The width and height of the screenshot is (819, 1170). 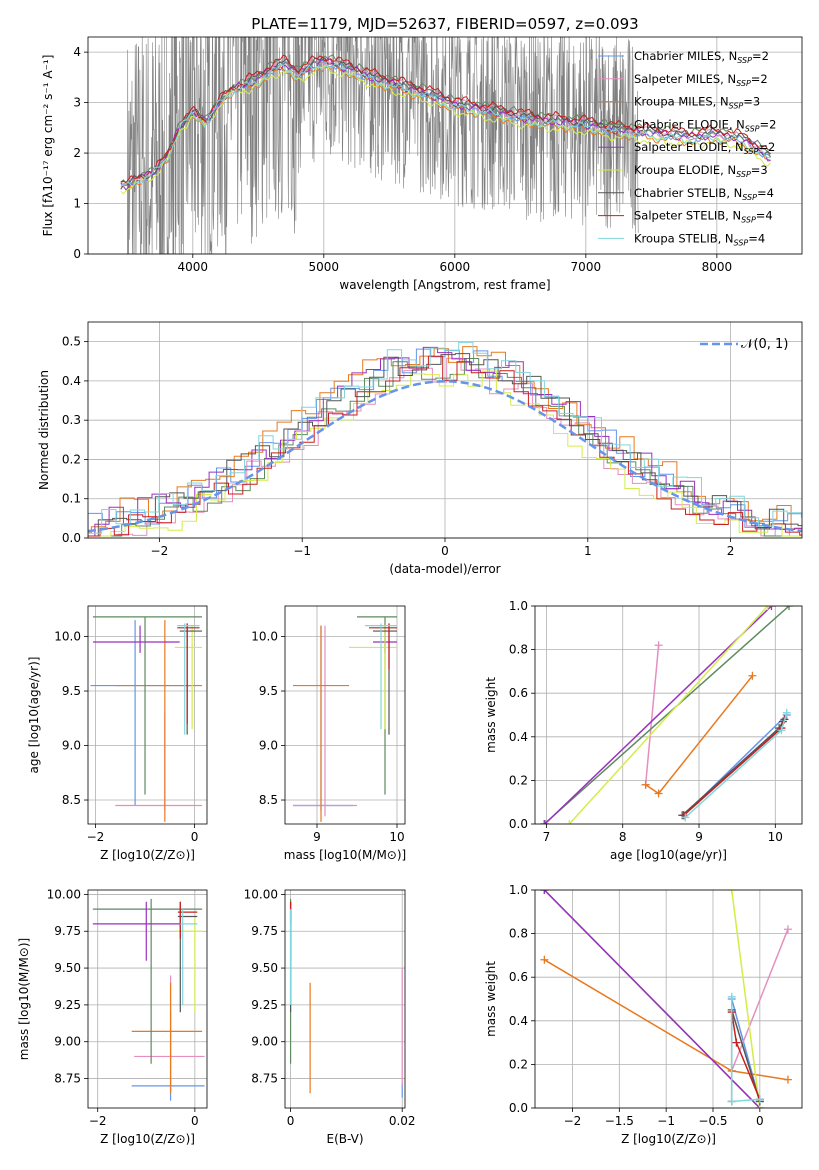 I want to click on y-tick-label: 10.0, so click(x=264, y=637).